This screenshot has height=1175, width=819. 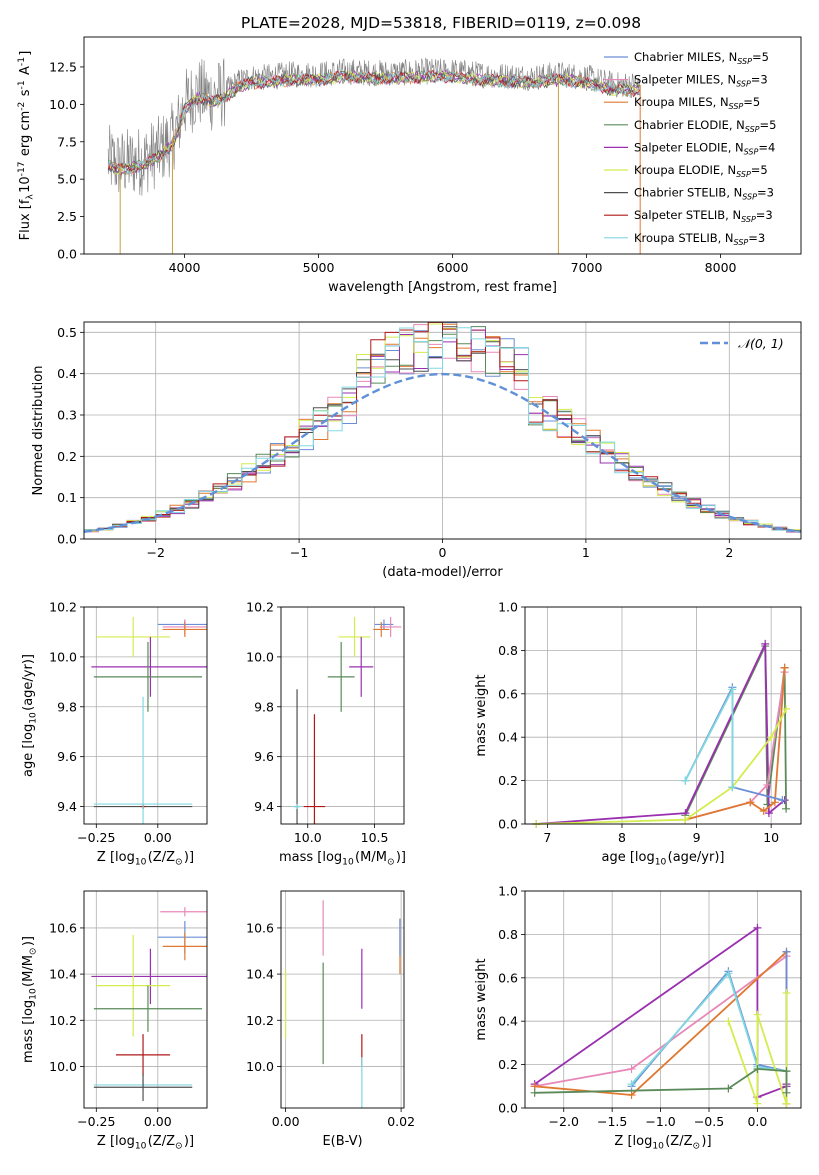 I want to click on legend-text: Salpeter STELIB, N, so click(x=687, y=215).